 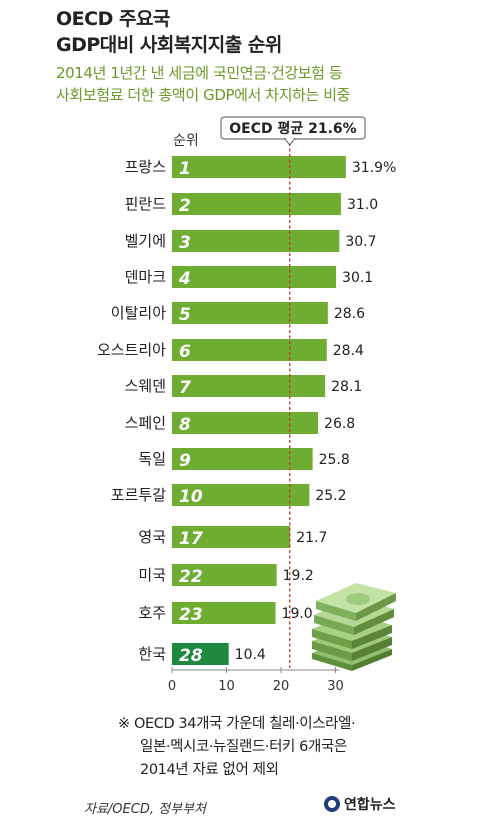 I want to click on category-label: 포르투갈, so click(x=138, y=495).